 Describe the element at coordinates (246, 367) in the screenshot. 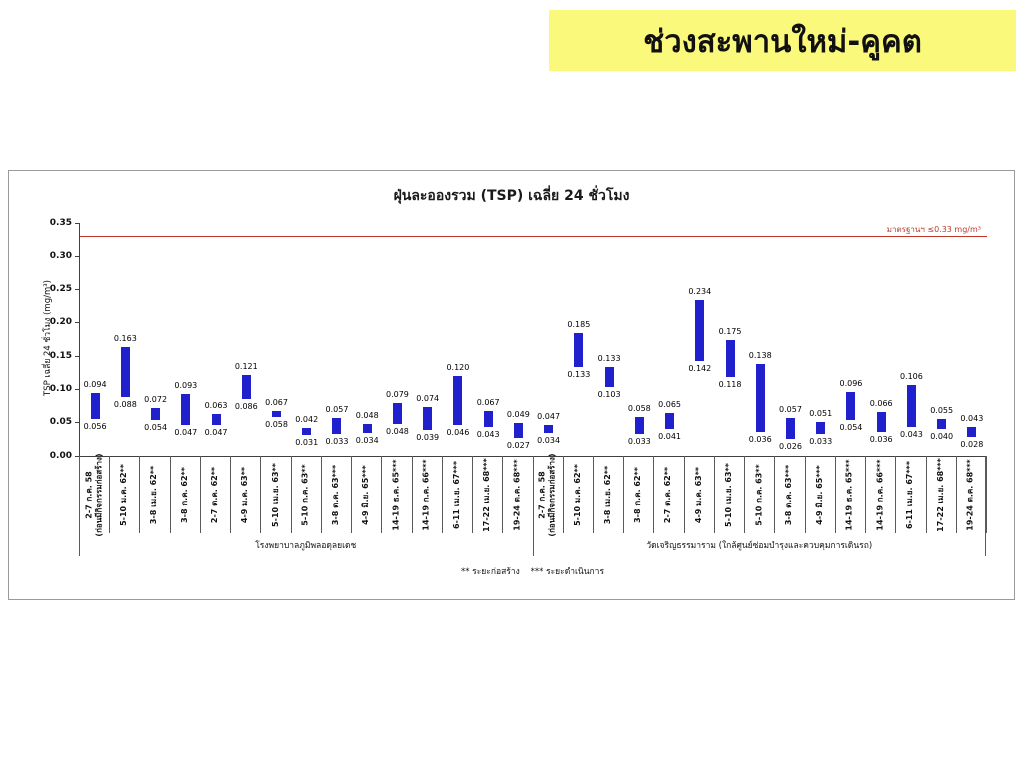

I see `bar-max-label: 0.121` at that location.